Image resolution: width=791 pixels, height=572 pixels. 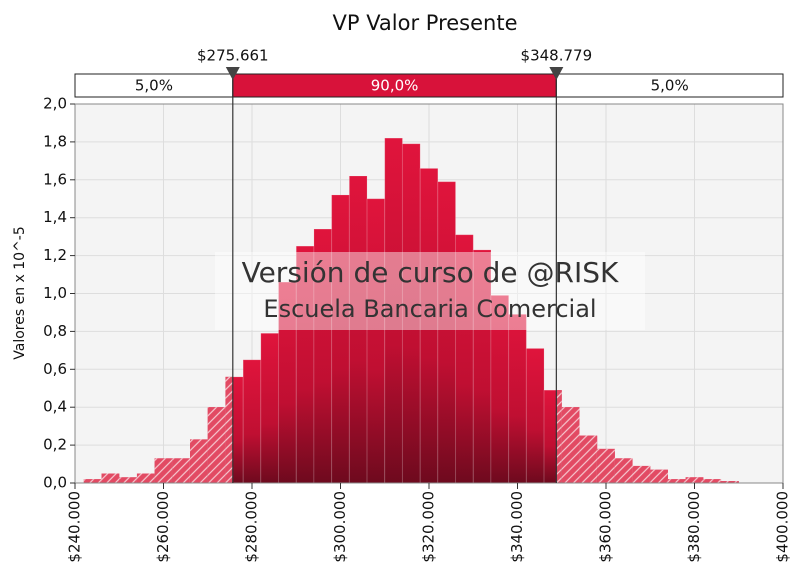 I want to click on y-tick-label: 1,4, so click(x=55, y=217).